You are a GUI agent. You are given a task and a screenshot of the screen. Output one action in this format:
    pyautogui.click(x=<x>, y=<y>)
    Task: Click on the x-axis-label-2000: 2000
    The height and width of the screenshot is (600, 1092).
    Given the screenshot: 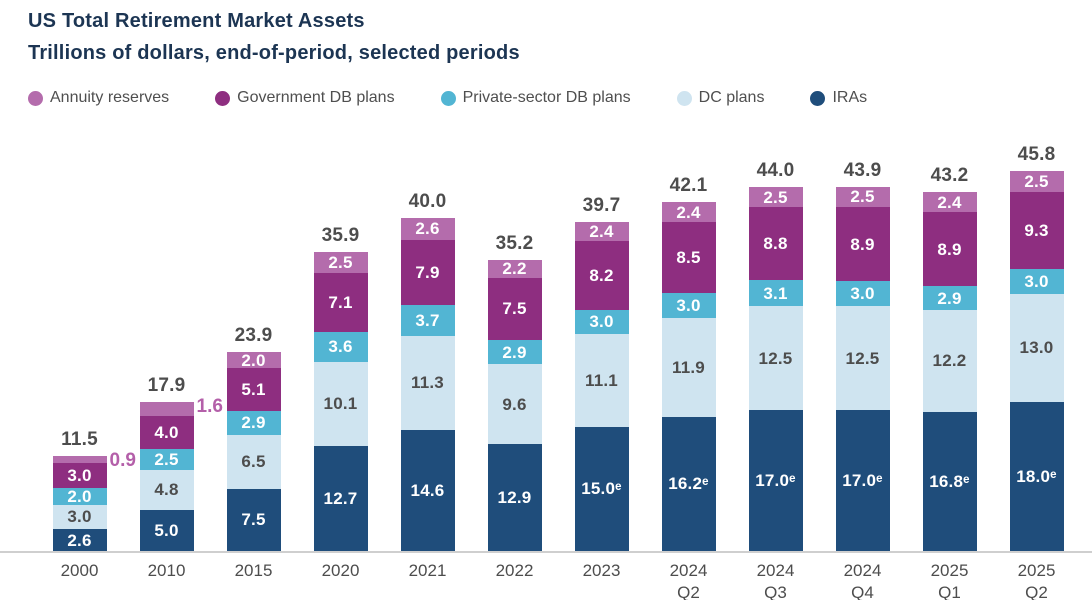 What is the action you would take?
    pyautogui.click(x=79, y=580)
    